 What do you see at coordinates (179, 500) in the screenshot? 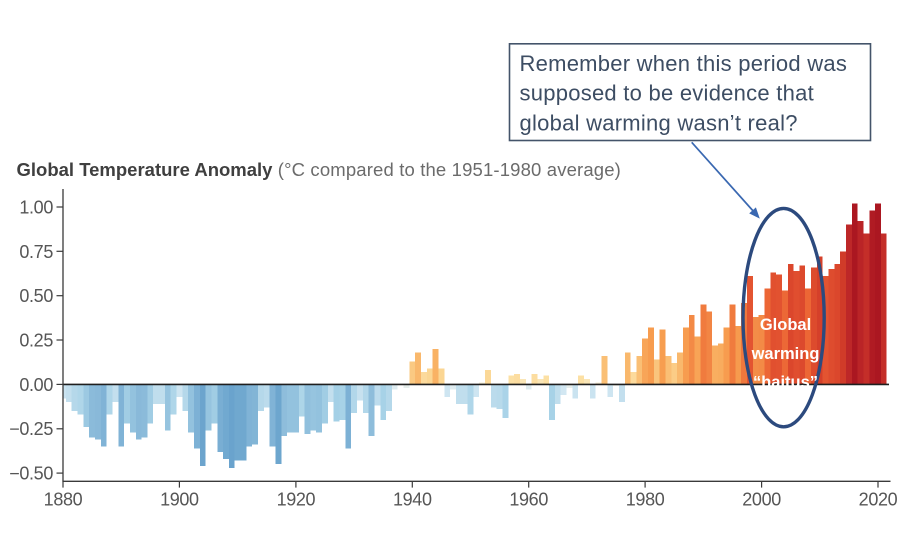
I see `svg-text: 1900` at bounding box center [179, 500].